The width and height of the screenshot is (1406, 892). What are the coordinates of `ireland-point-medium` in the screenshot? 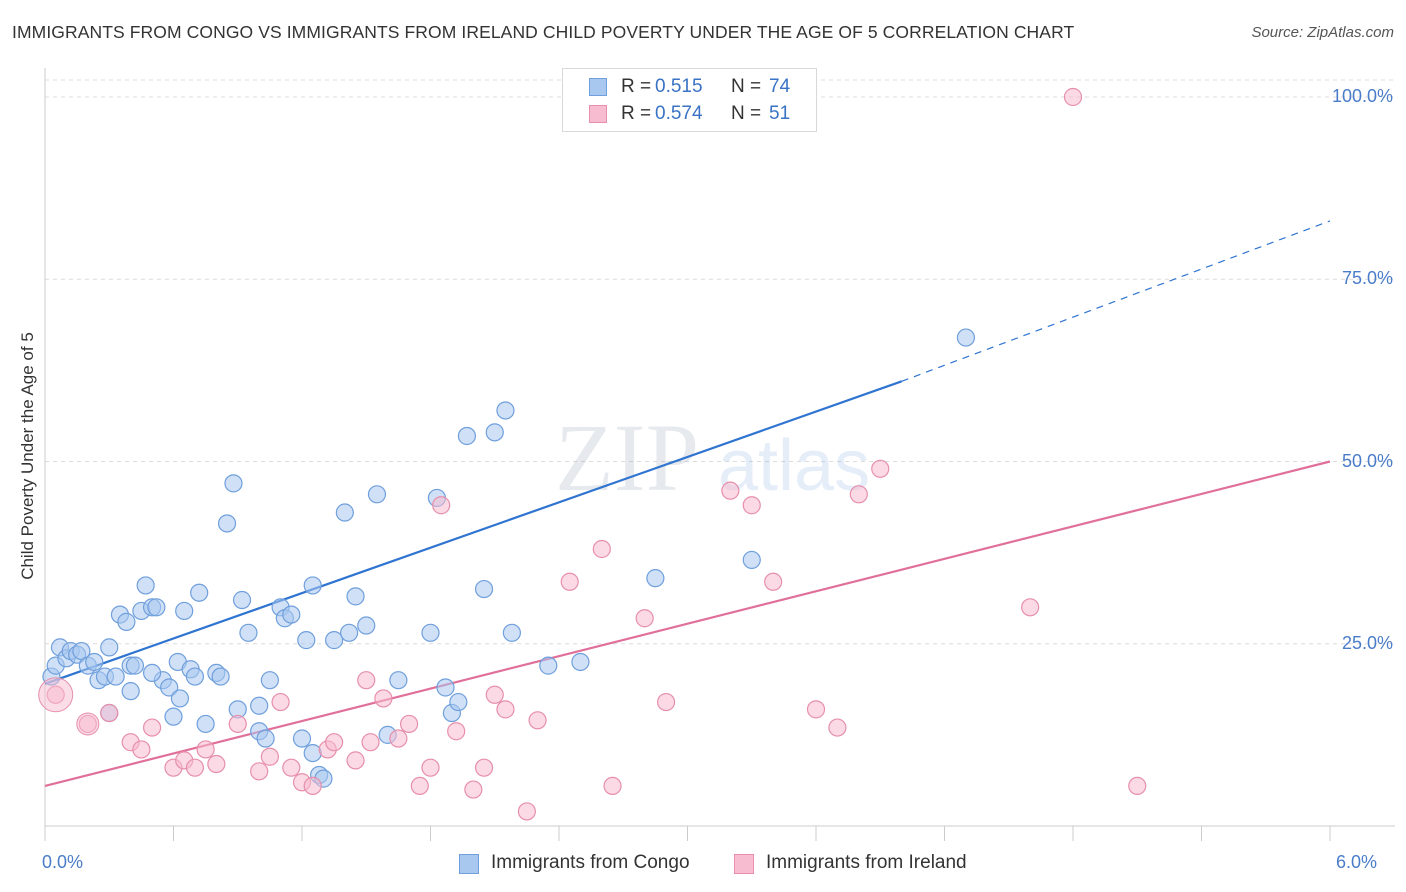 It's located at (88, 724).